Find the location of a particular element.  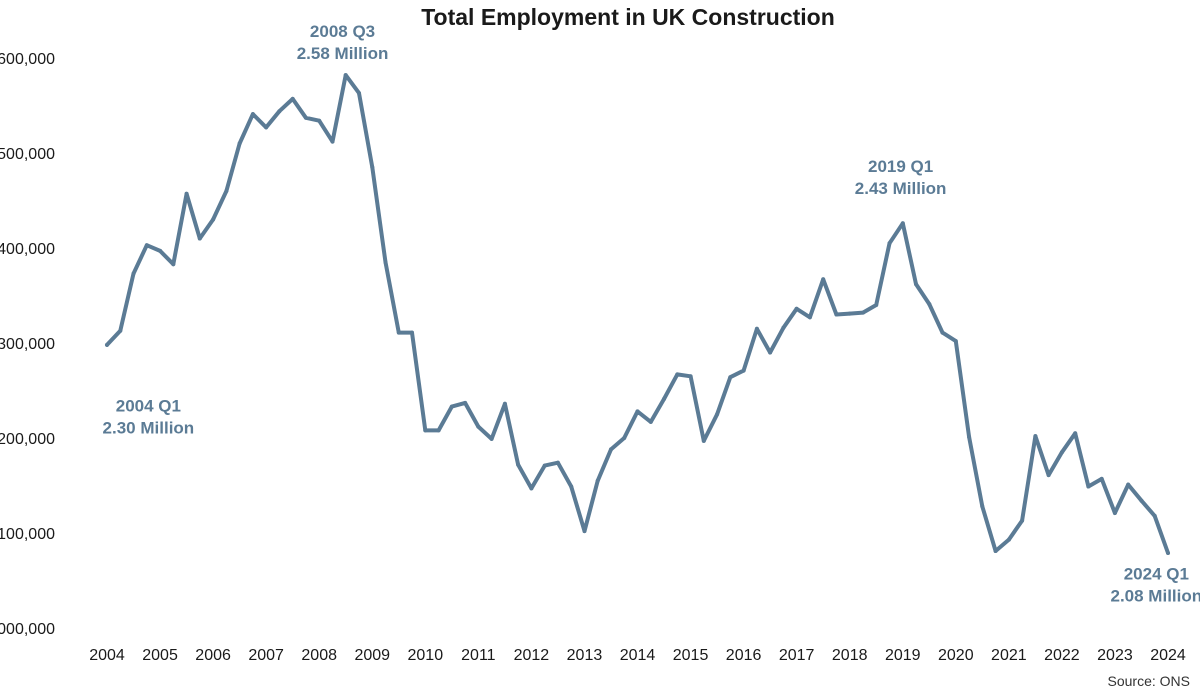

y-tick-label: 2,400,000 is located at coordinates (27, 249).